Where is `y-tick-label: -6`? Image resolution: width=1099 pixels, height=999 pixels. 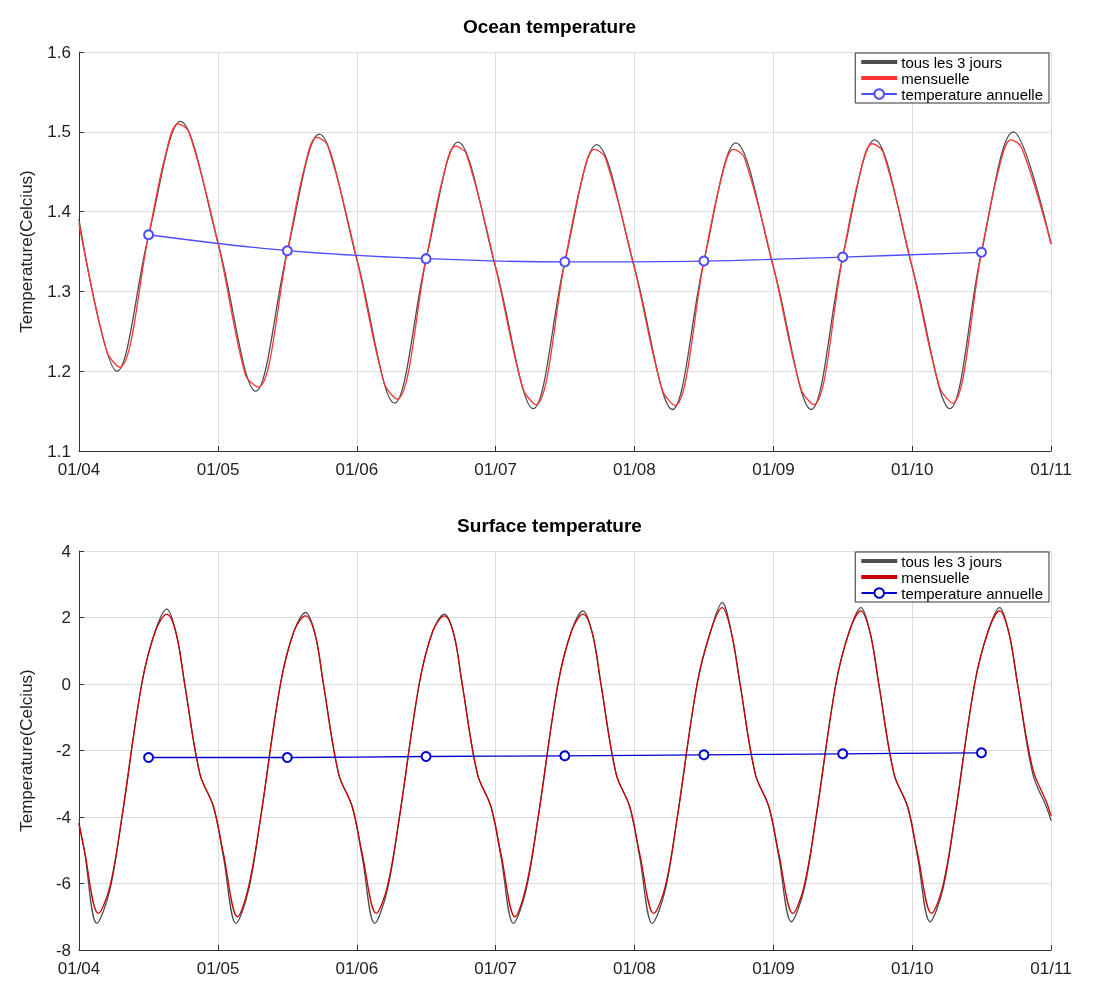
y-tick-label: -6 is located at coordinates (63, 883).